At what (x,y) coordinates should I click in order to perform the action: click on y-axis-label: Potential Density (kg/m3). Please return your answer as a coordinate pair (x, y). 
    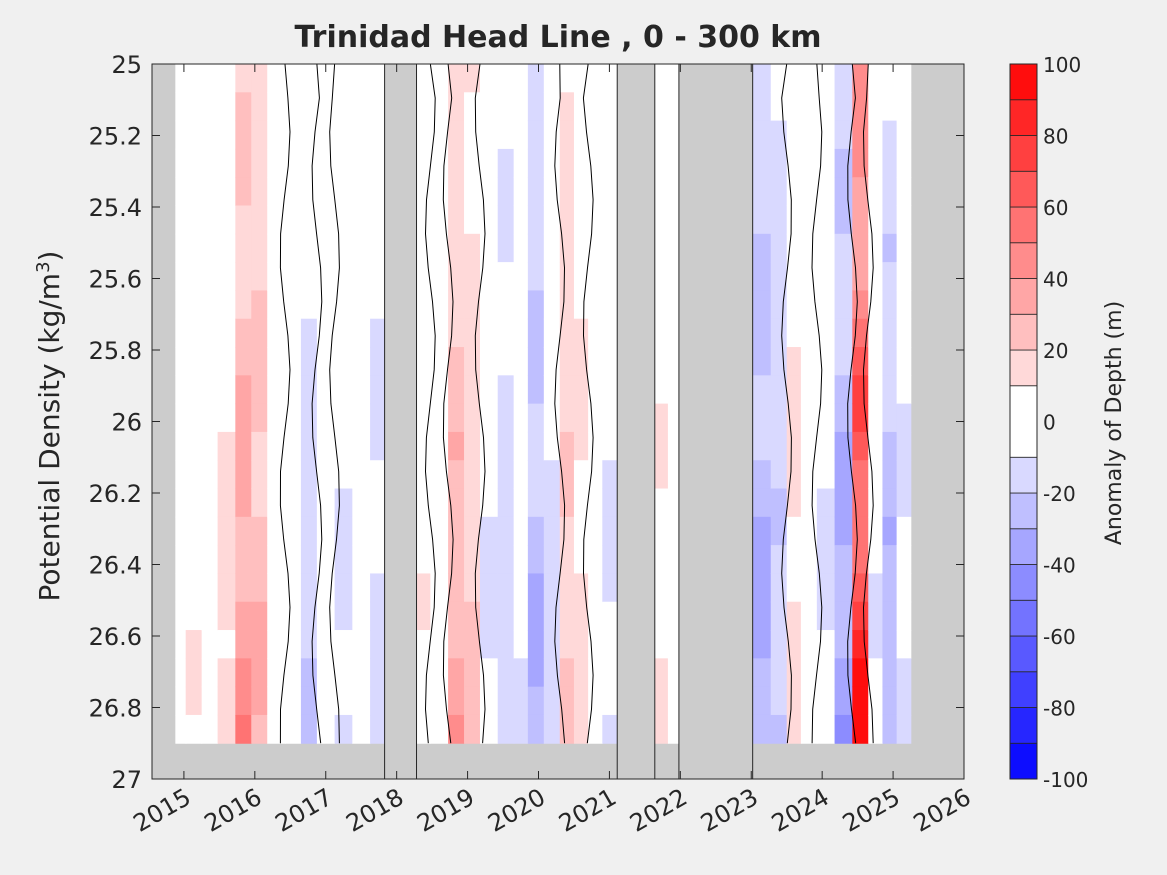
    Looking at the image, I should click on (50, 426).